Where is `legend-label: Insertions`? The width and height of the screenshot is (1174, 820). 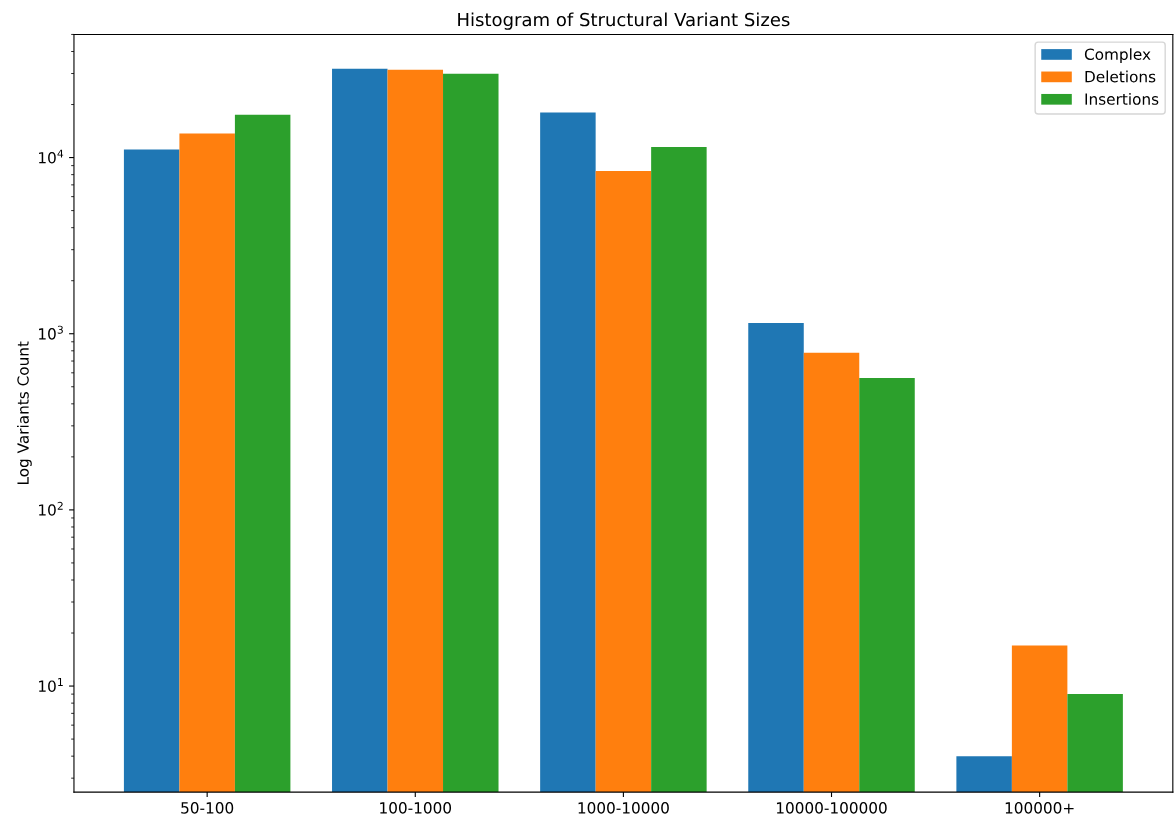 legend-label: Insertions is located at coordinates (1122, 99).